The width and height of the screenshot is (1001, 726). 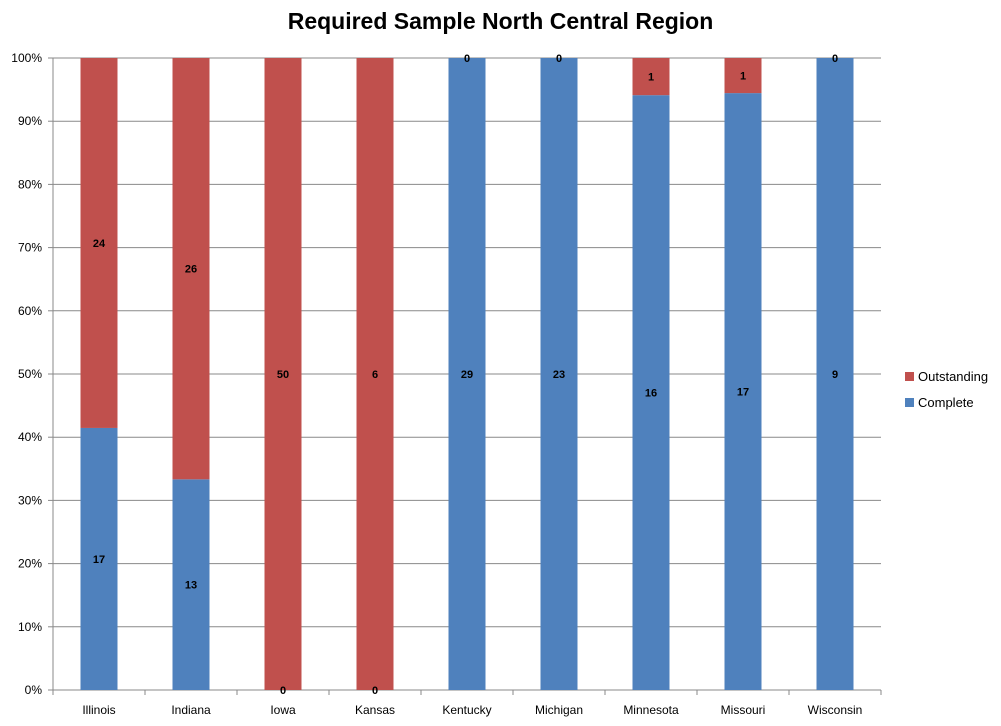 What do you see at coordinates (30, 500) in the screenshot?
I see `y-tick-label: 30%` at bounding box center [30, 500].